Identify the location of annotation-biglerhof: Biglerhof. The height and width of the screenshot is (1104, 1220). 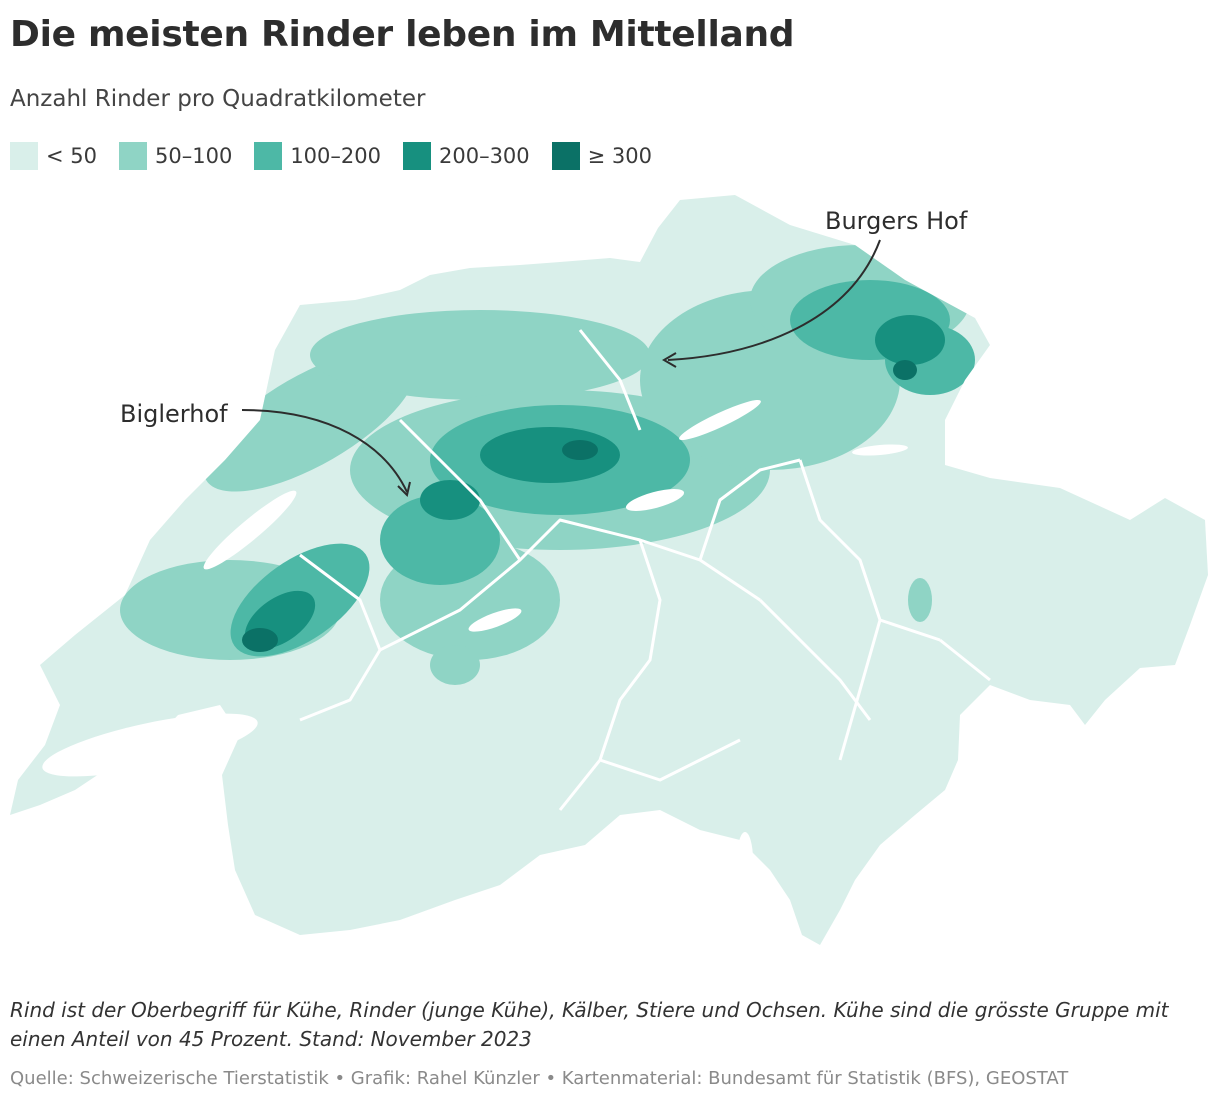
(265, 448).